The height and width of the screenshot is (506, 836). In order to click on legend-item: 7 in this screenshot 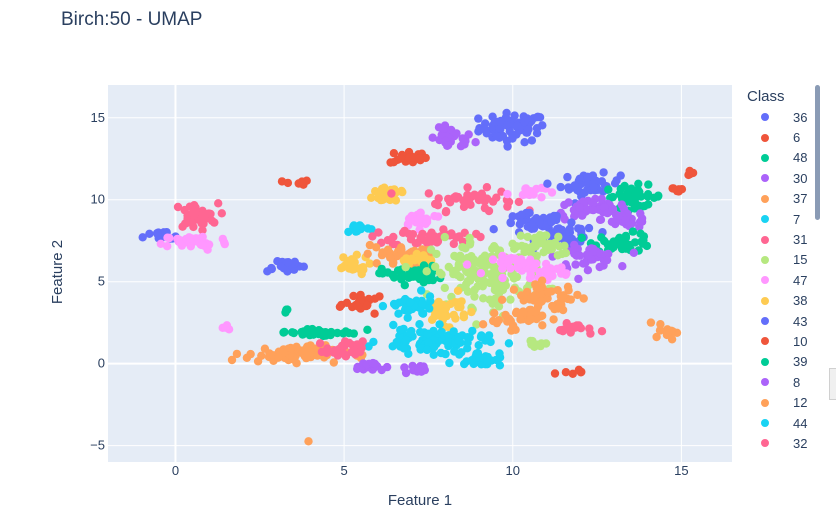, I will do `click(787, 219)`.